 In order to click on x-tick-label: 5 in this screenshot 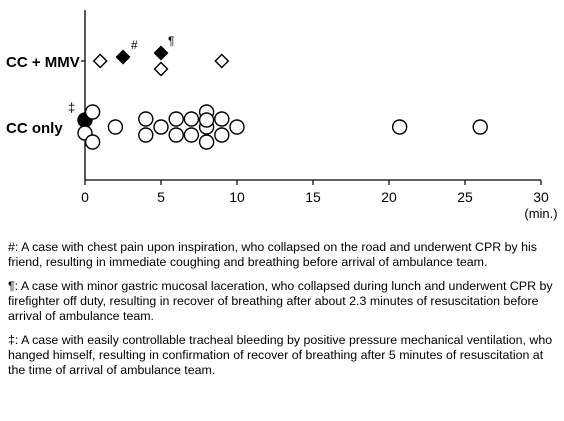, I will do `click(161, 197)`.